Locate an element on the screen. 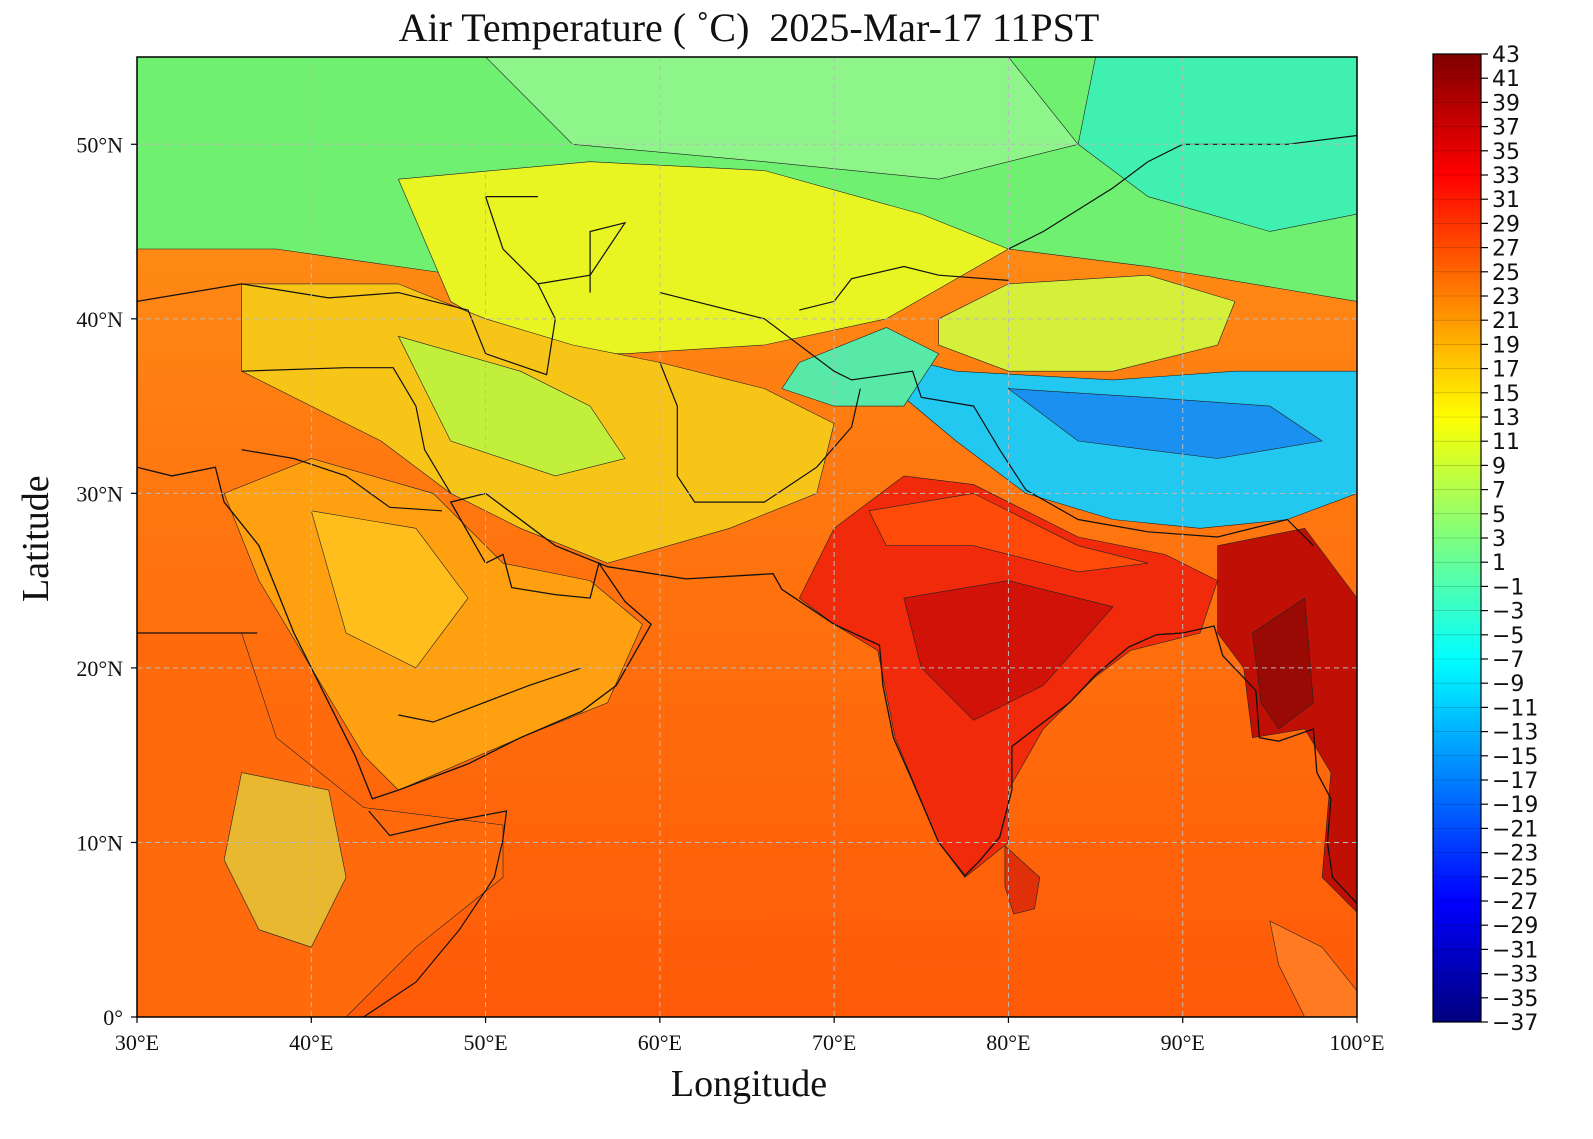 The height and width of the screenshot is (1139, 1593). colorbar-label: −7 is located at coordinates (1508, 660).